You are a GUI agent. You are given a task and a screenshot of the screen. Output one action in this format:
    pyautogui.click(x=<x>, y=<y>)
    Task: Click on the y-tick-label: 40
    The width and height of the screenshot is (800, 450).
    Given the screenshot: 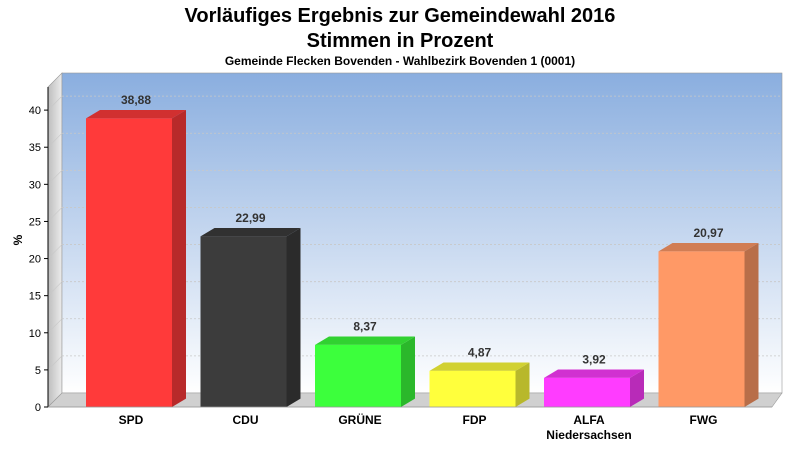 What is the action you would take?
    pyautogui.click(x=35, y=111)
    